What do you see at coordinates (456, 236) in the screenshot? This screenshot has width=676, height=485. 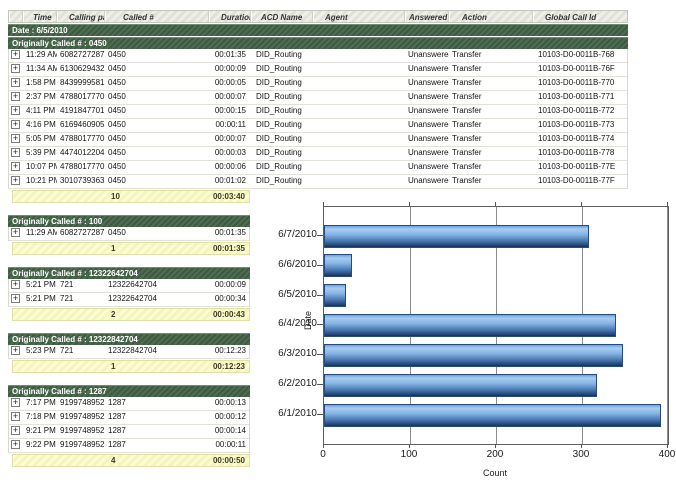 I see `bar-6/7/2010` at bounding box center [456, 236].